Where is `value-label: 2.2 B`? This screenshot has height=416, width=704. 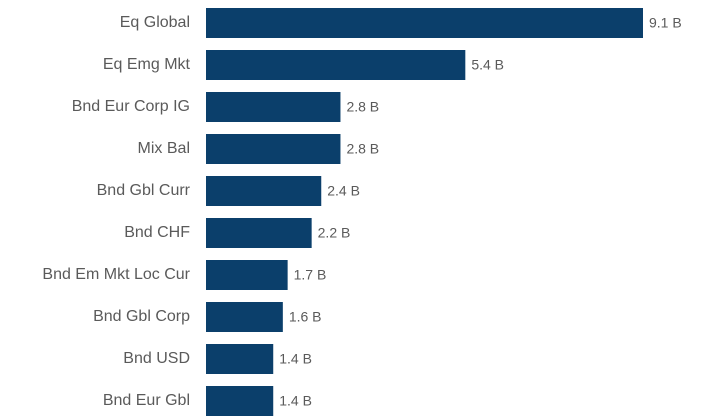
value-label: 2.2 B is located at coordinates (334, 233).